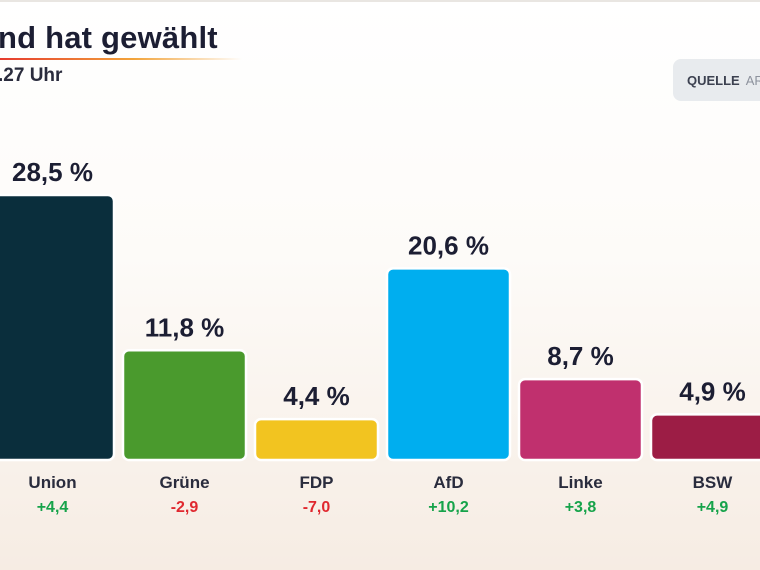 The width and height of the screenshot is (760, 570). What do you see at coordinates (316, 396) in the screenshot?
I see `value-label-fdp: 4,4 %` at bounding box center [316, 396].